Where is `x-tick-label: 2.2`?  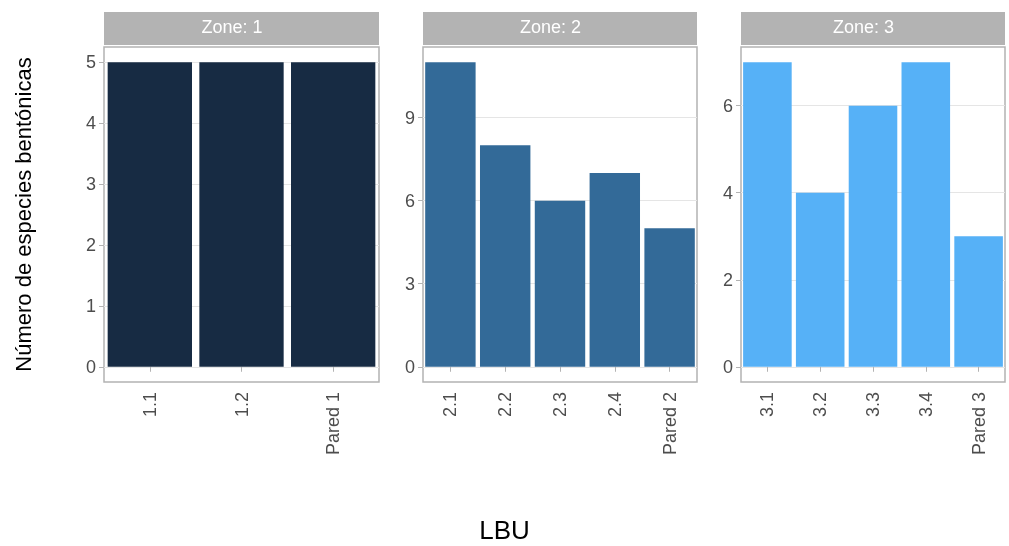
x-tick-label: 2.2 is located at coordinates (505, 405).